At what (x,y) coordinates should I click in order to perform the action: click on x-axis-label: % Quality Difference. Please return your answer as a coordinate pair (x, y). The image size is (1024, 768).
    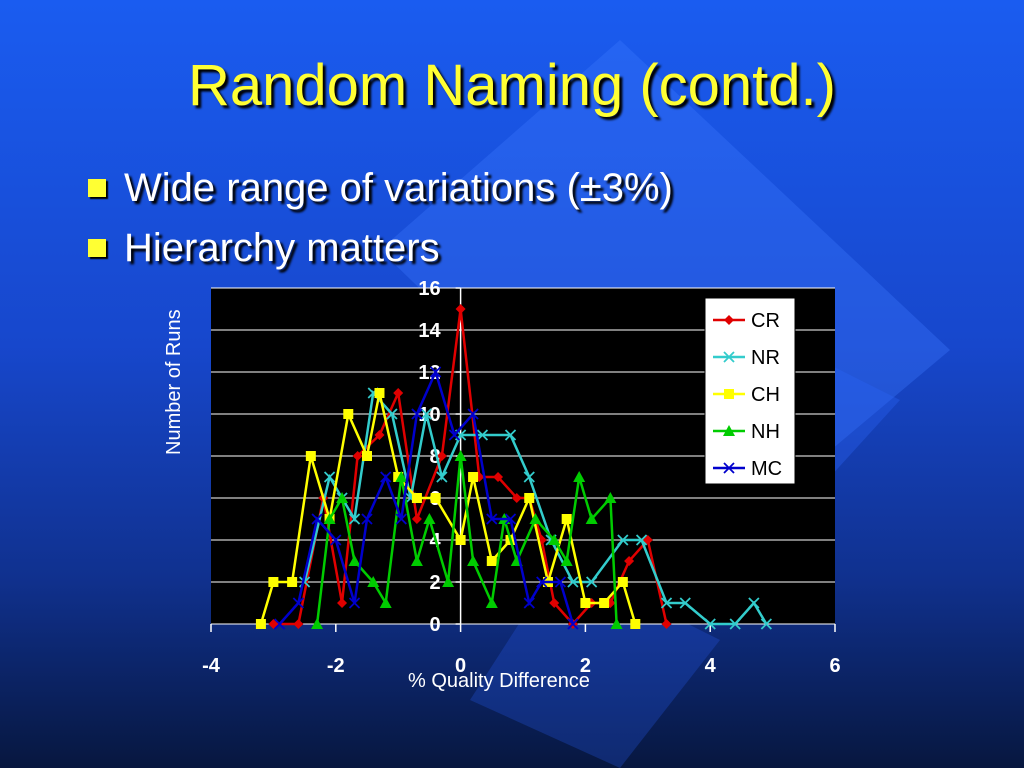
    Looking at the image, I should click on (499, 681).